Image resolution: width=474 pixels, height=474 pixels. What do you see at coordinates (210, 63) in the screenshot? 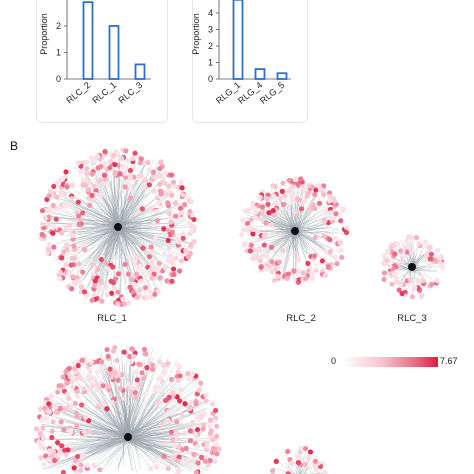
I see `y-tick-label: 1` at bounding box center [210, 63].